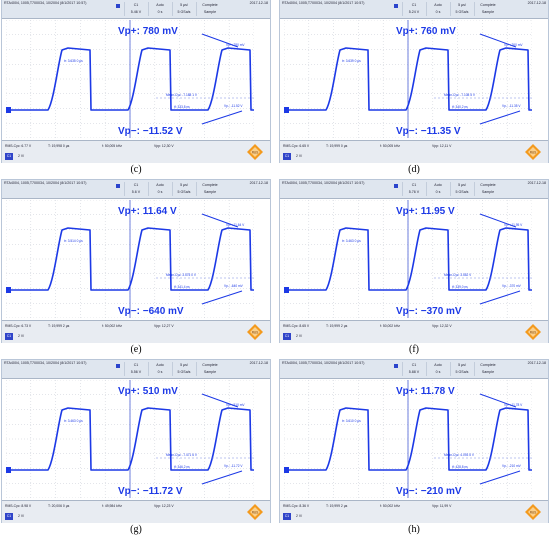 The height and width of the screenshot is (536, 550). What do you see at coordinates (164, 506) in the screenshot?
I see `meas-vpp: Vpp: 12,23 V` at bounding box center [164, 506].